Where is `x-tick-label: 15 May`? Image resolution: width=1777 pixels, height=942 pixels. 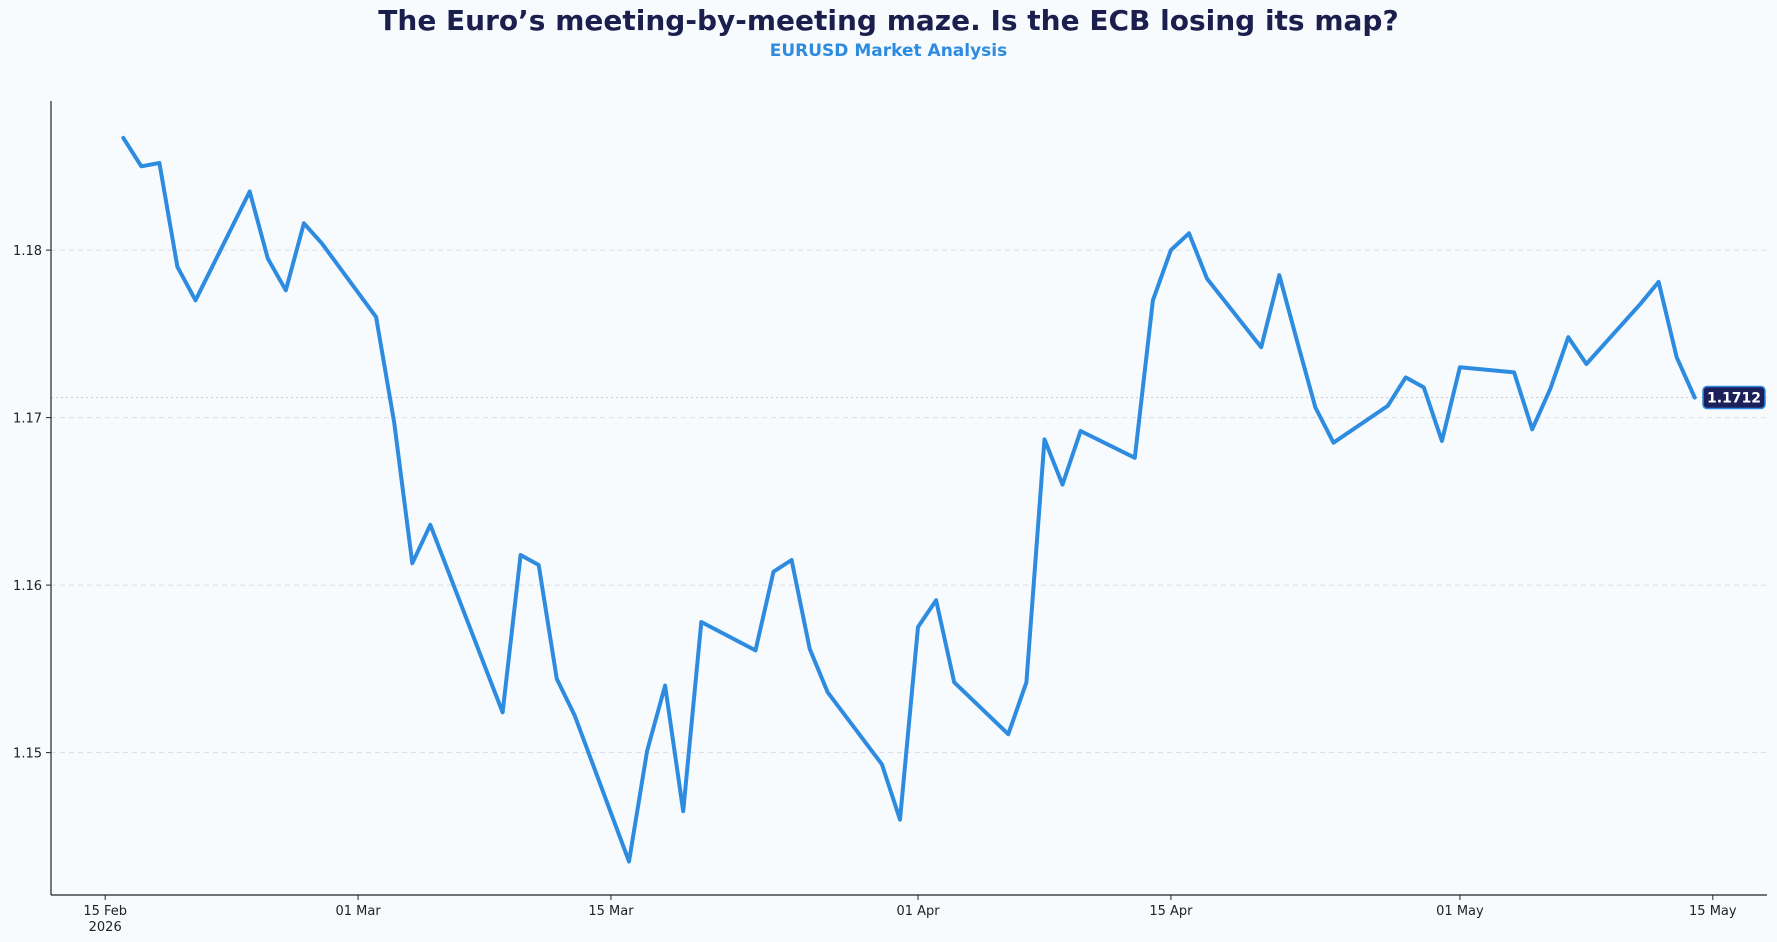 x-tick-label: 15 May is located at coordinates (1713, 911).